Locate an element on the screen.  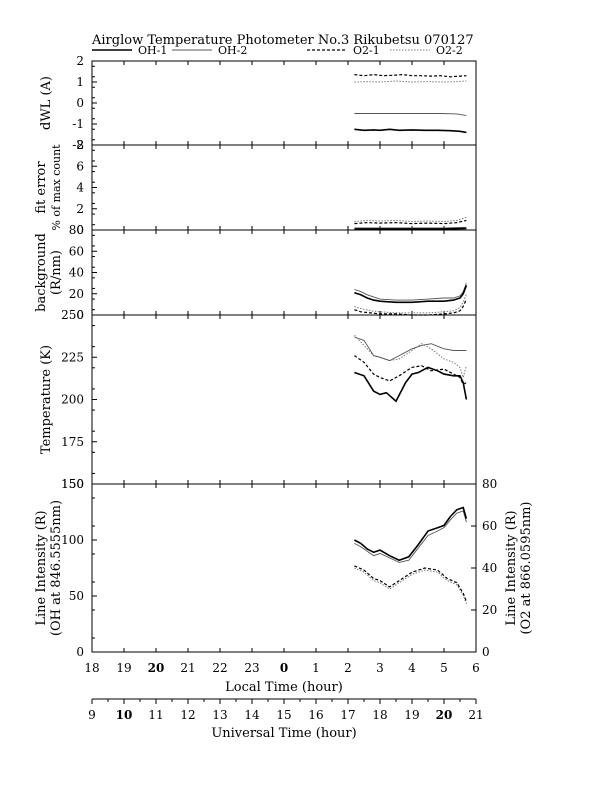
ytick-label-bg-3: 60 is located at coordinates (76, 251).